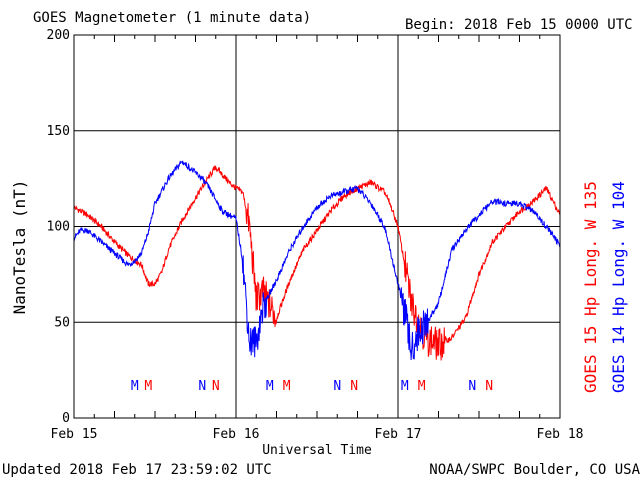 This screenshot has width=640, height=480. What do you see at coordinates (137, 470) in the screenshot?
I see `updated-time: Updated 2018 Feb 17 23:59:02 UTC` at bounding box center [137, 470].